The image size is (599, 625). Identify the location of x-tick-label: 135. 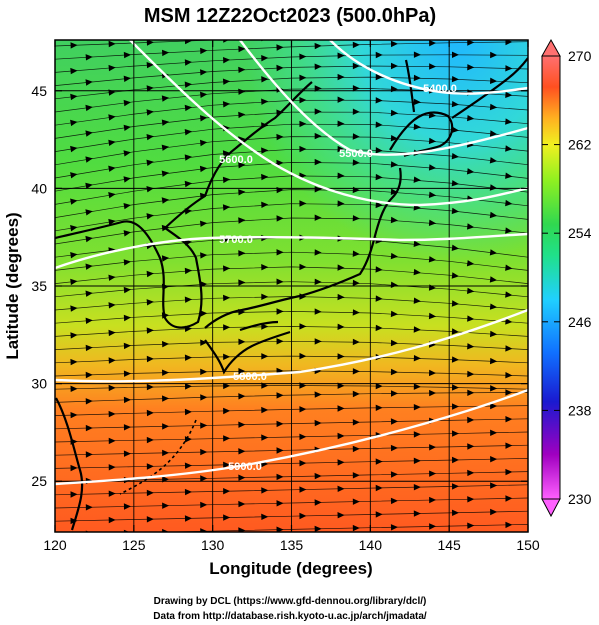
(292, 545).